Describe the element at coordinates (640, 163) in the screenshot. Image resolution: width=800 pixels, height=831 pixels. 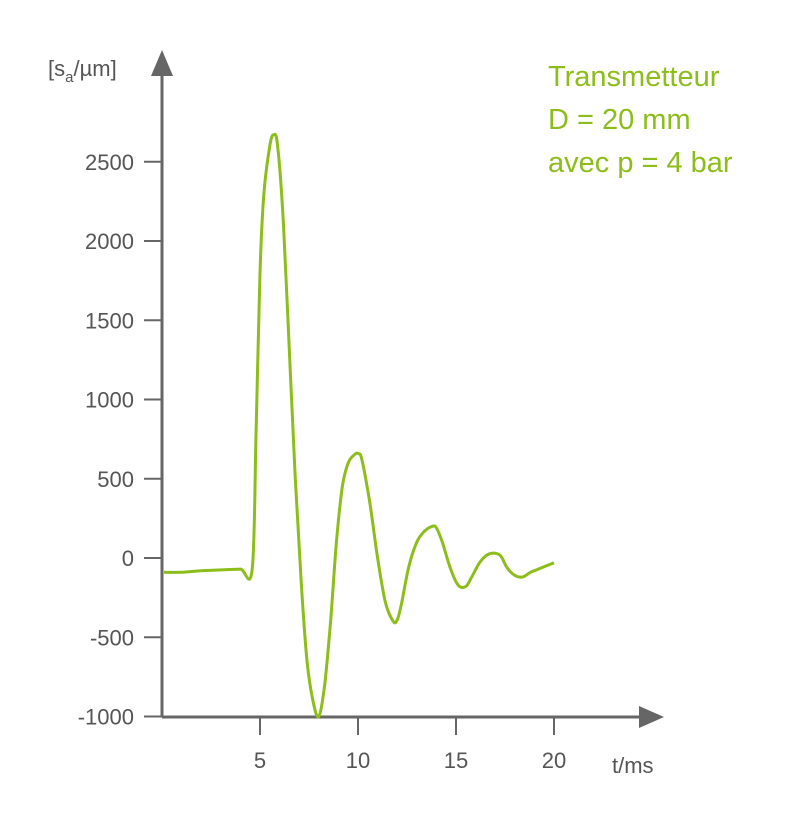
I see `annotation-line-3: avec p = 4 bar` at that location.